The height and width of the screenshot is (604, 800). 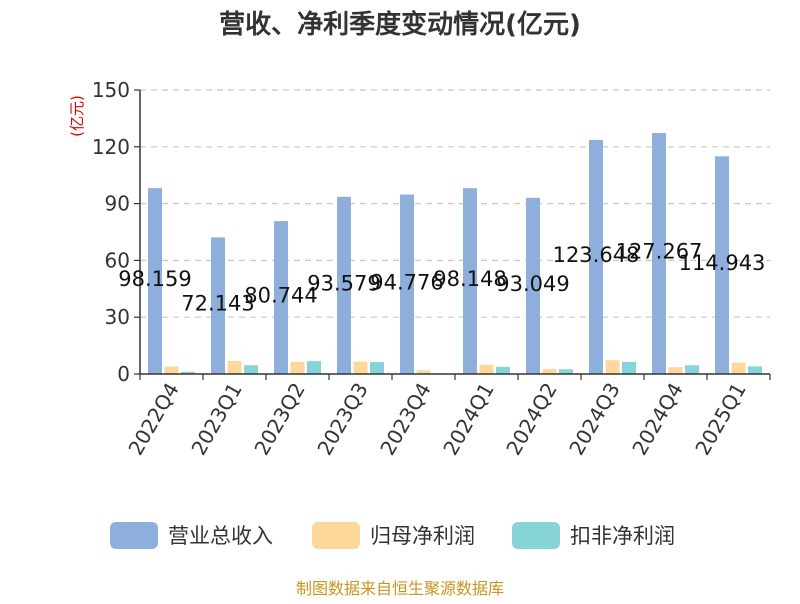 I want to click on x-tick-label: 2023Q4, so click(x=405, y=419).